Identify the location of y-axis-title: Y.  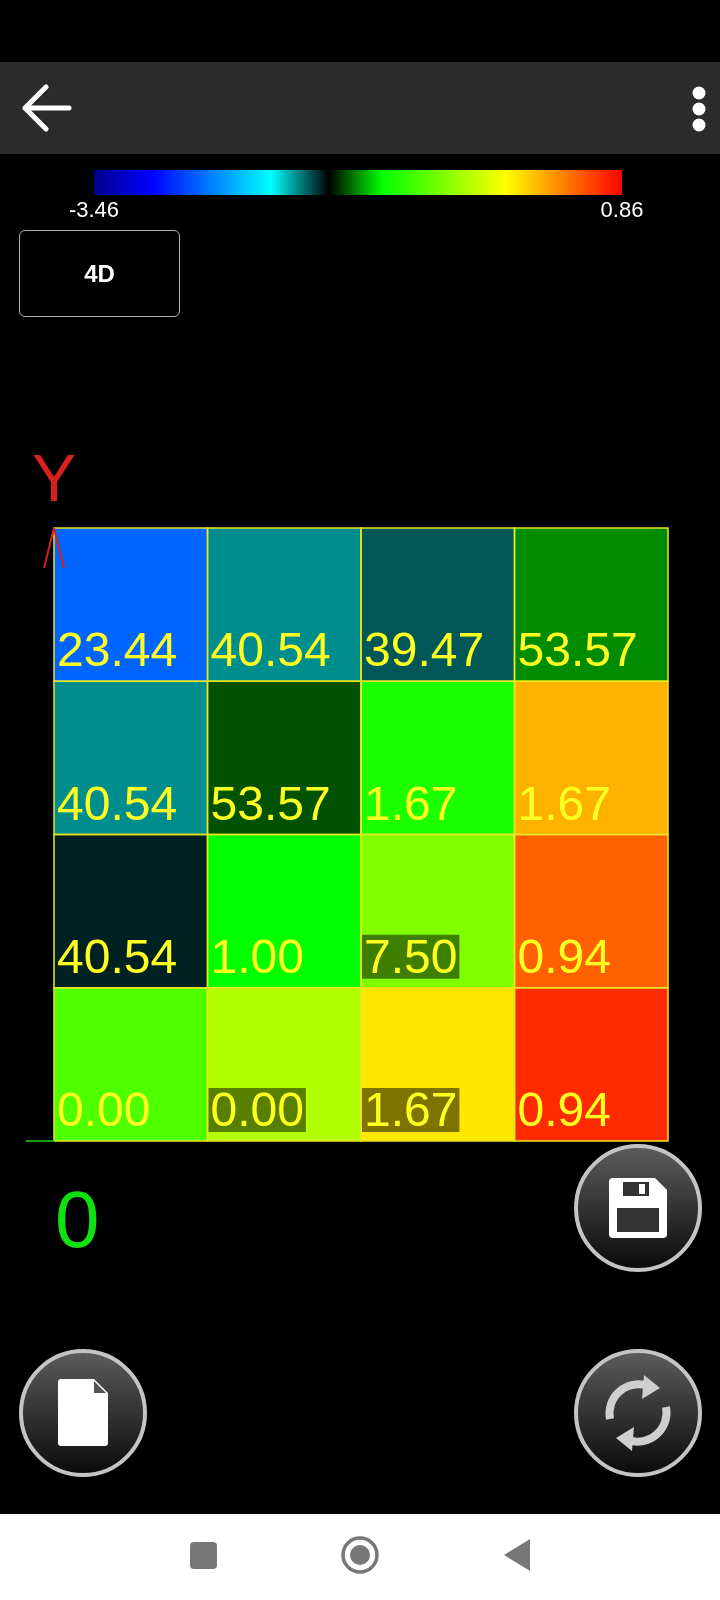
(54, 478).